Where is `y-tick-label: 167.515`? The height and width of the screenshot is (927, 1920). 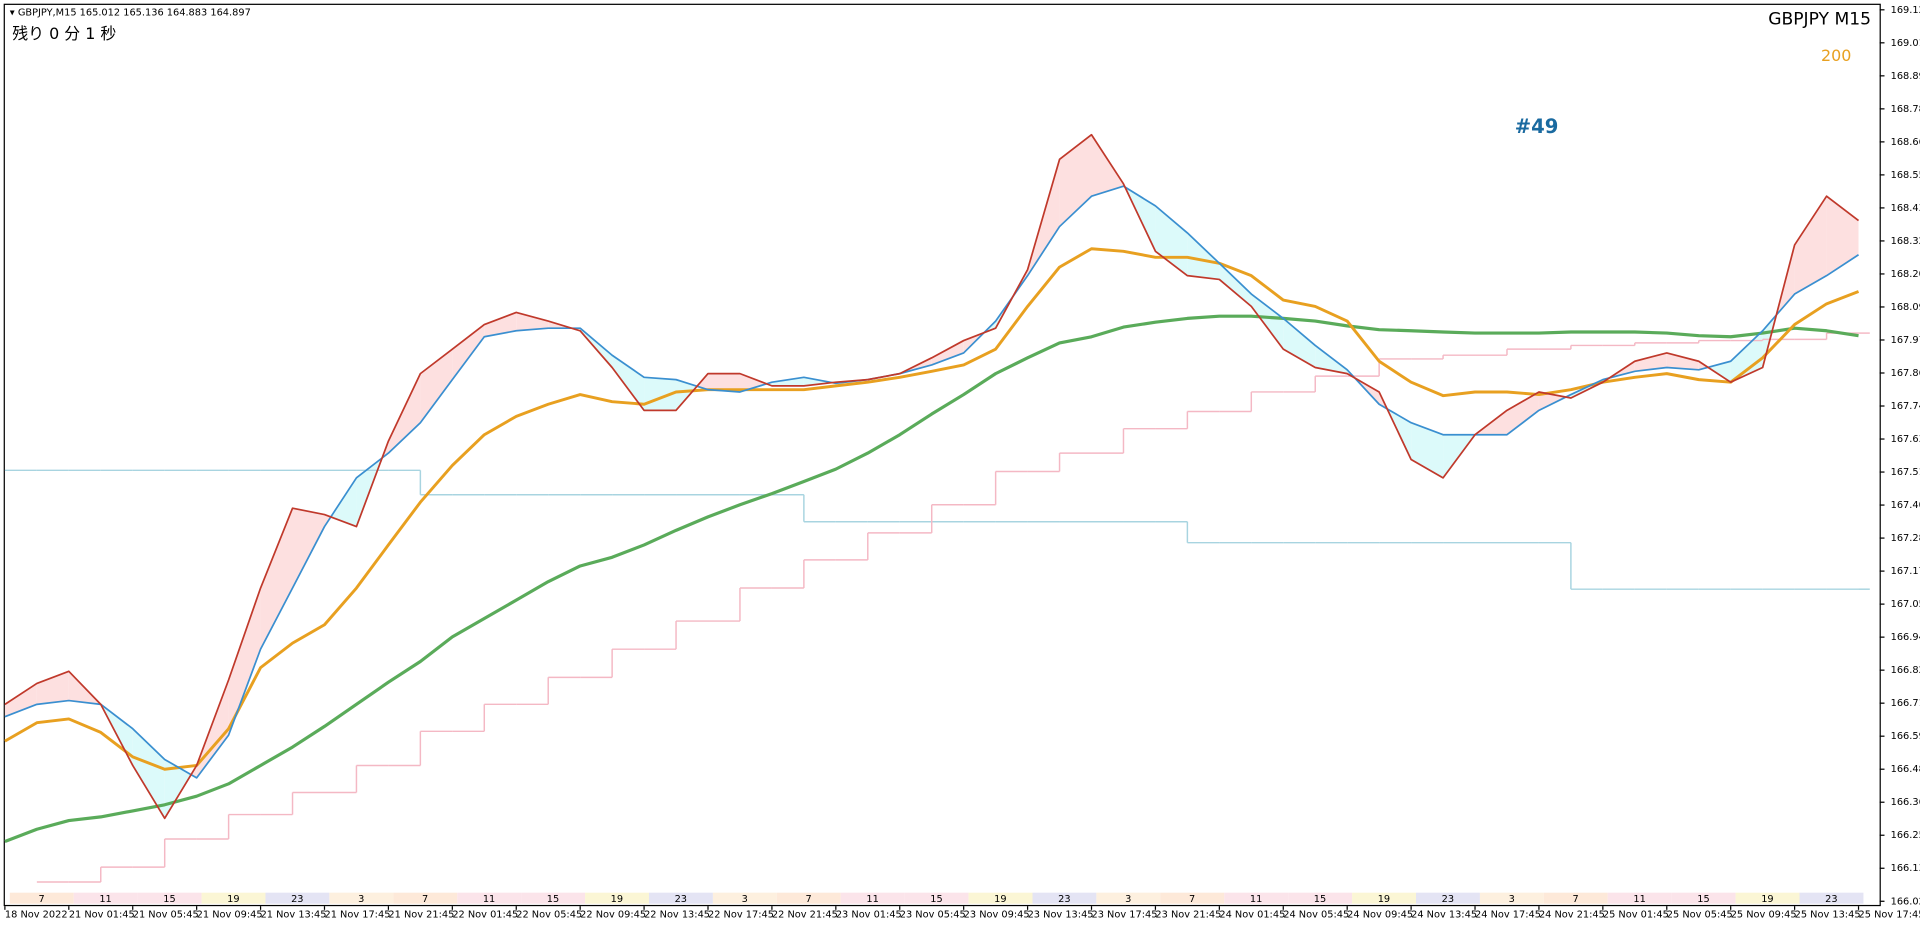
y-tick-label: 167.515 is located at coordinates (1905, 472).